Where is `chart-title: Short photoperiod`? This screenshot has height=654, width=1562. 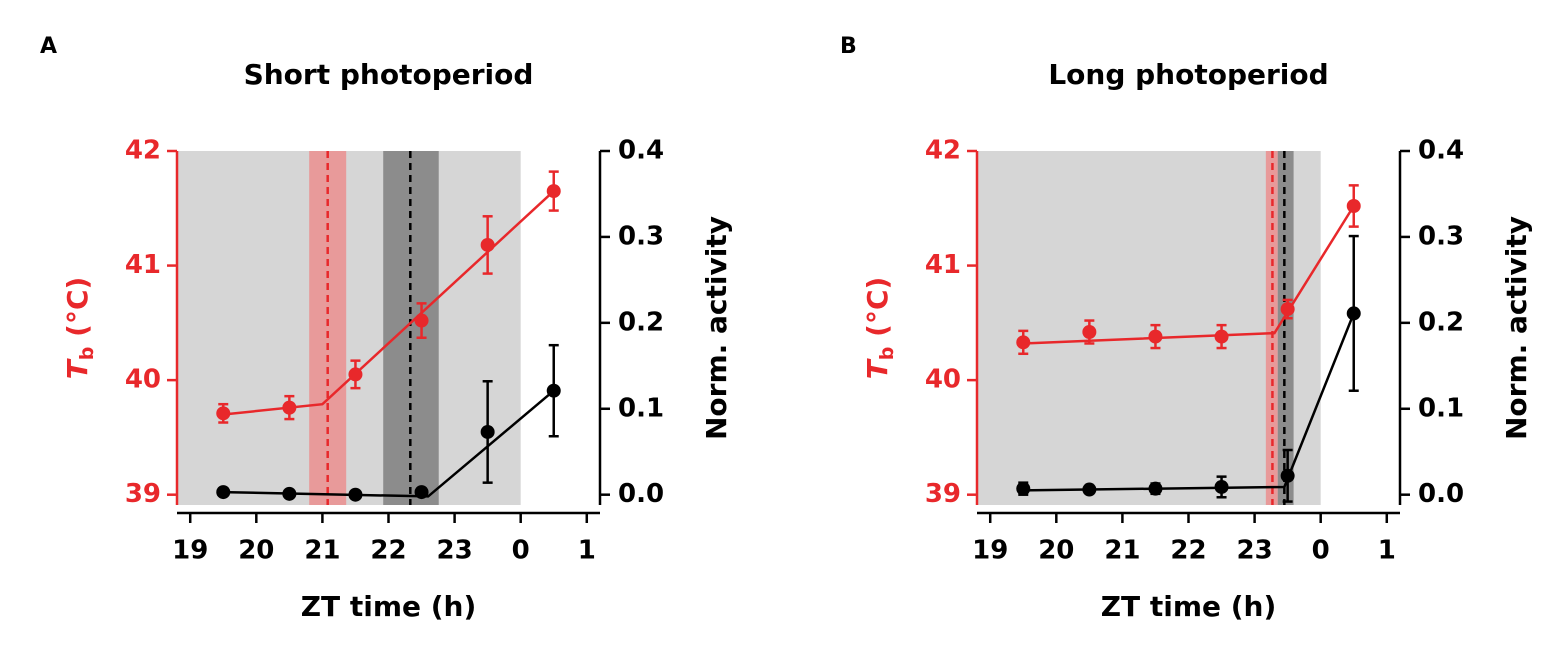 chart-title: Short photoperiod is located at coordinates (389, 74).